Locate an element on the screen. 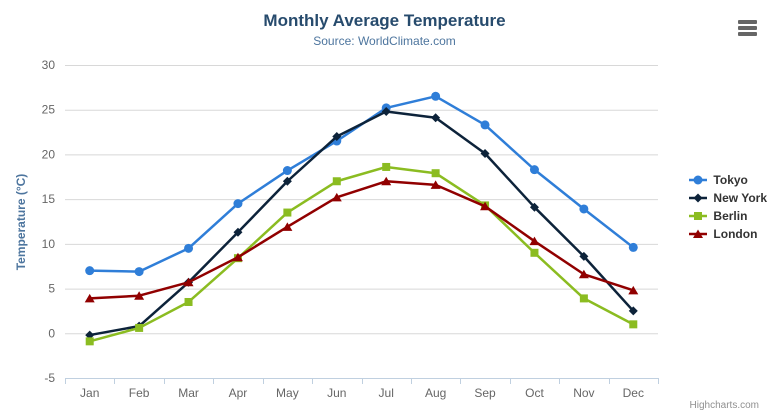 The width and height of the screenshot is (769, 416). svg-text: Temperature (°C) is located at coordinates (21, 222).